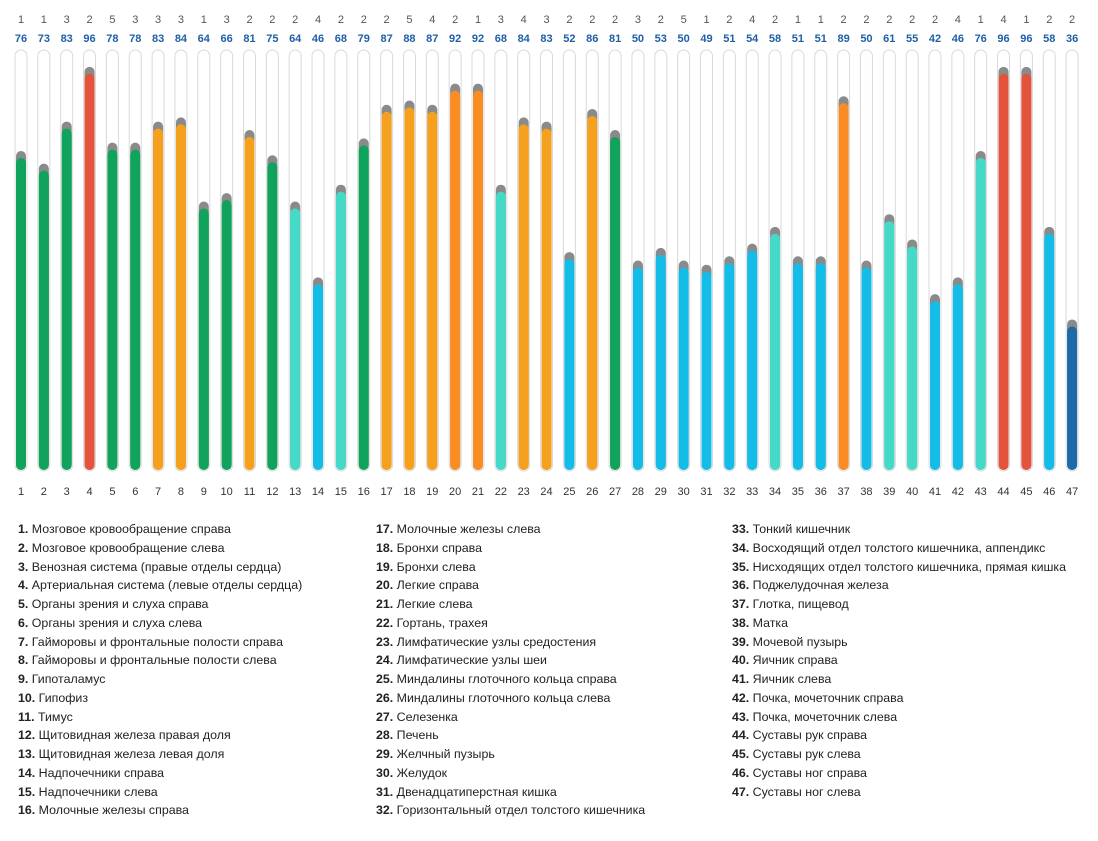  I want to click on category-label: 23, so click(524, 492).